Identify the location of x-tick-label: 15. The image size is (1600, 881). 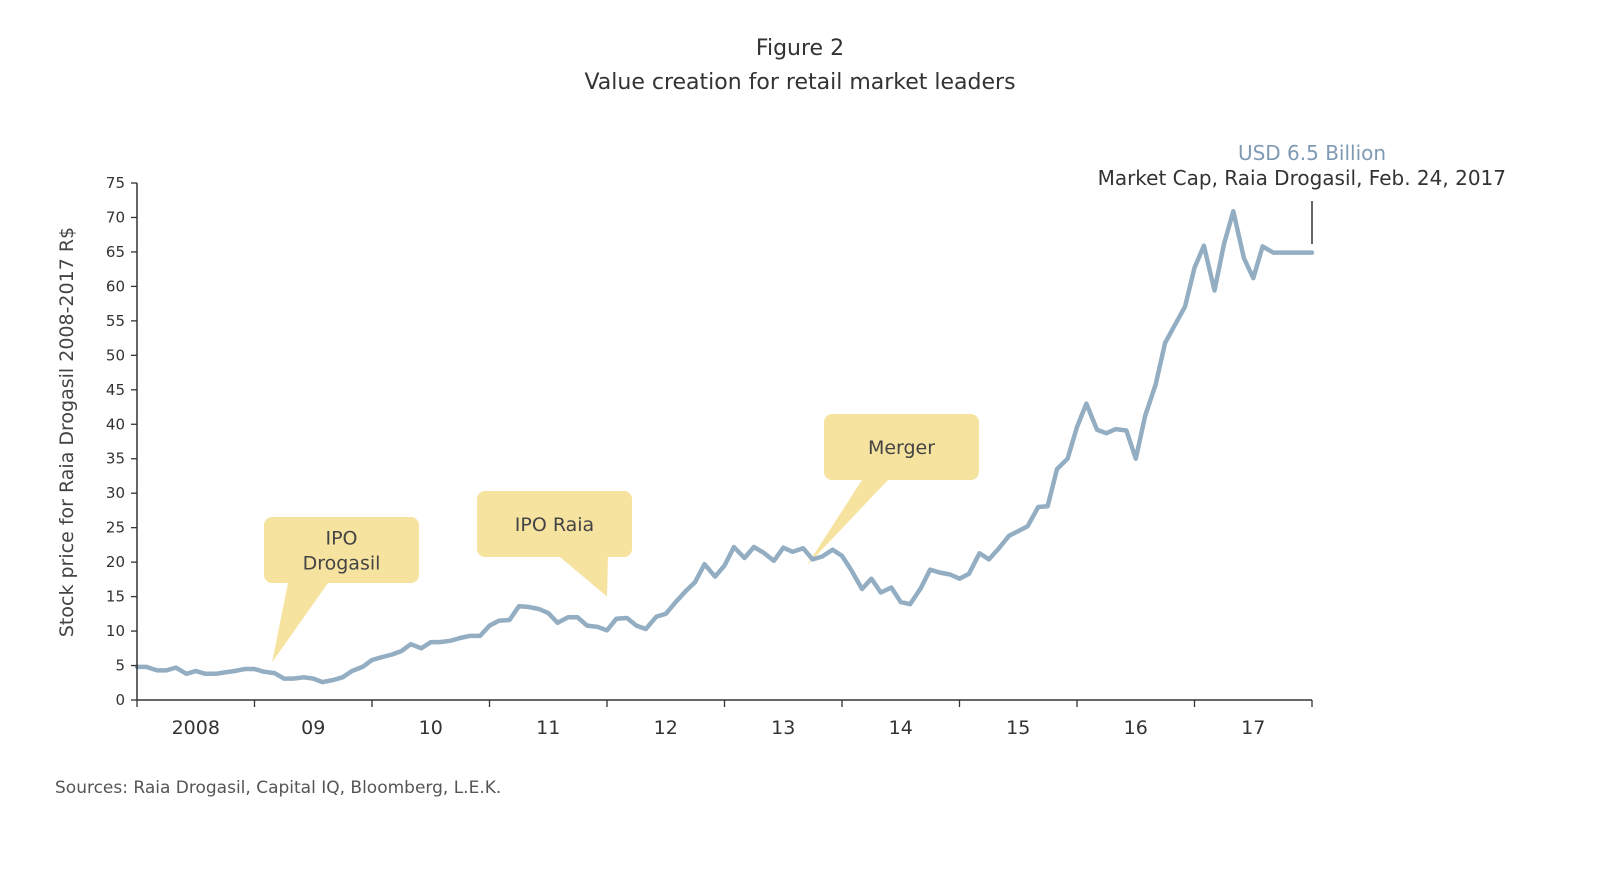
(1018, 728).